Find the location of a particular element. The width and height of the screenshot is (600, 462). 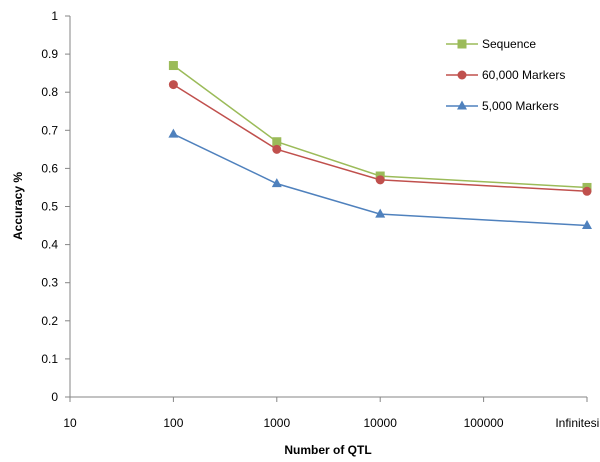

y-tick-labels: 0 0.1 0.2 0.3 0.4 0.5 0.6 0.7 0.8 0.9 1 is located at coordinates (55, 206).